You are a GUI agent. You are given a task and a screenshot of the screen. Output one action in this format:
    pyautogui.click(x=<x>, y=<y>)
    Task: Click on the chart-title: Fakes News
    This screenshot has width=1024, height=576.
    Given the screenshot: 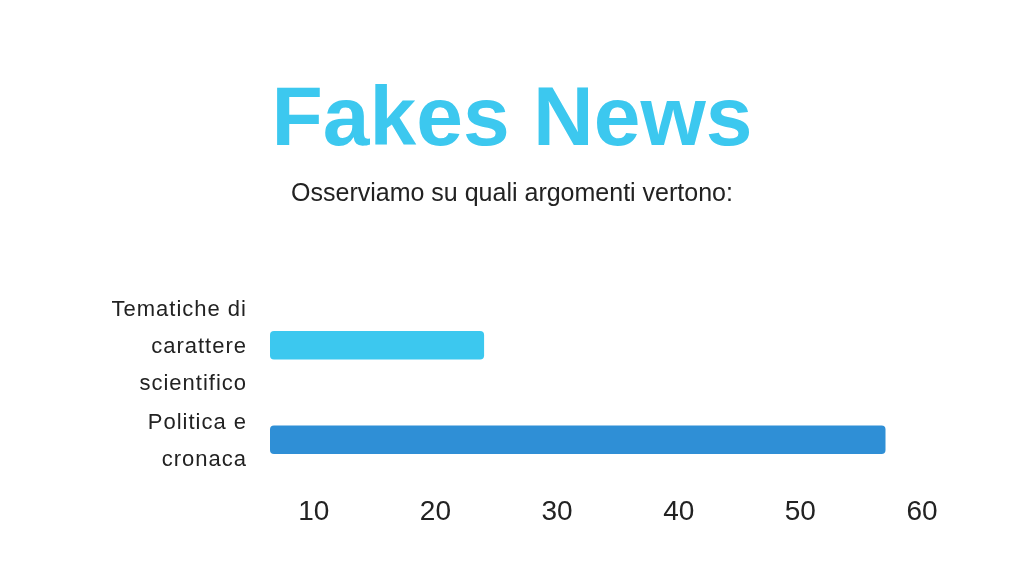 What is the action you would take?
    pyautogui.click(x=512, y=116)
    